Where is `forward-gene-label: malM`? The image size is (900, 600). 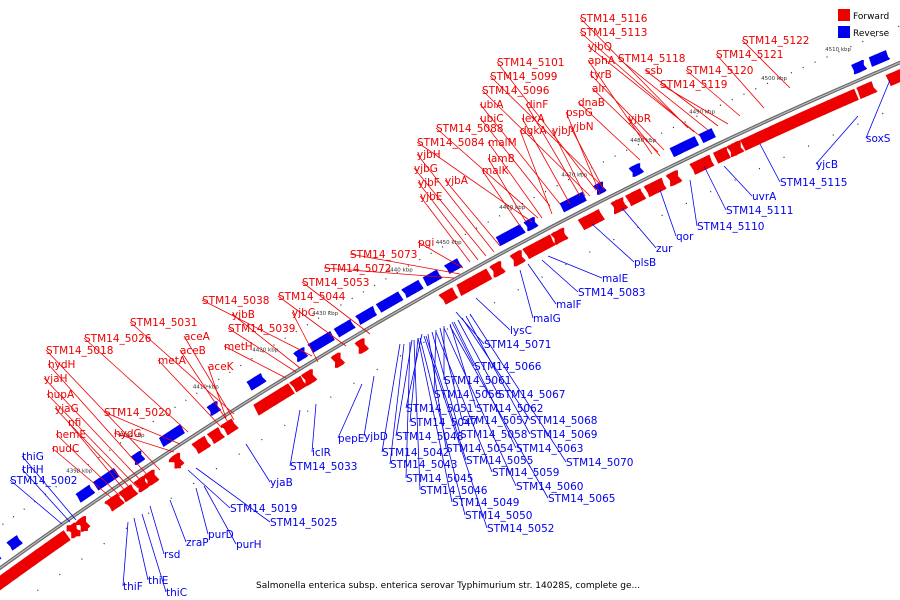
forward-gene-label: malM is located at coordinates (502, 143).